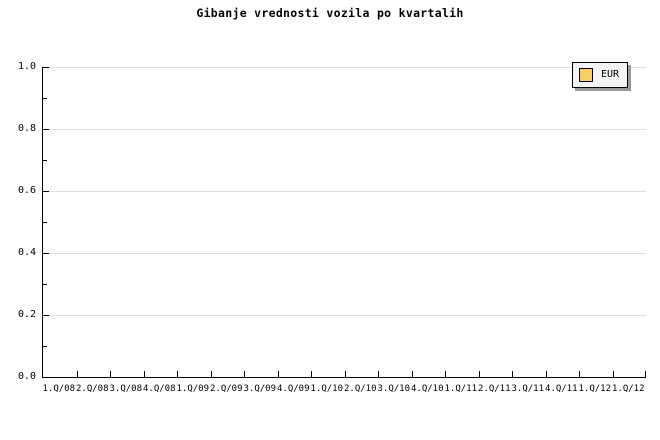  I want to click on y-tick-label: 0.2, so click(26, 314).